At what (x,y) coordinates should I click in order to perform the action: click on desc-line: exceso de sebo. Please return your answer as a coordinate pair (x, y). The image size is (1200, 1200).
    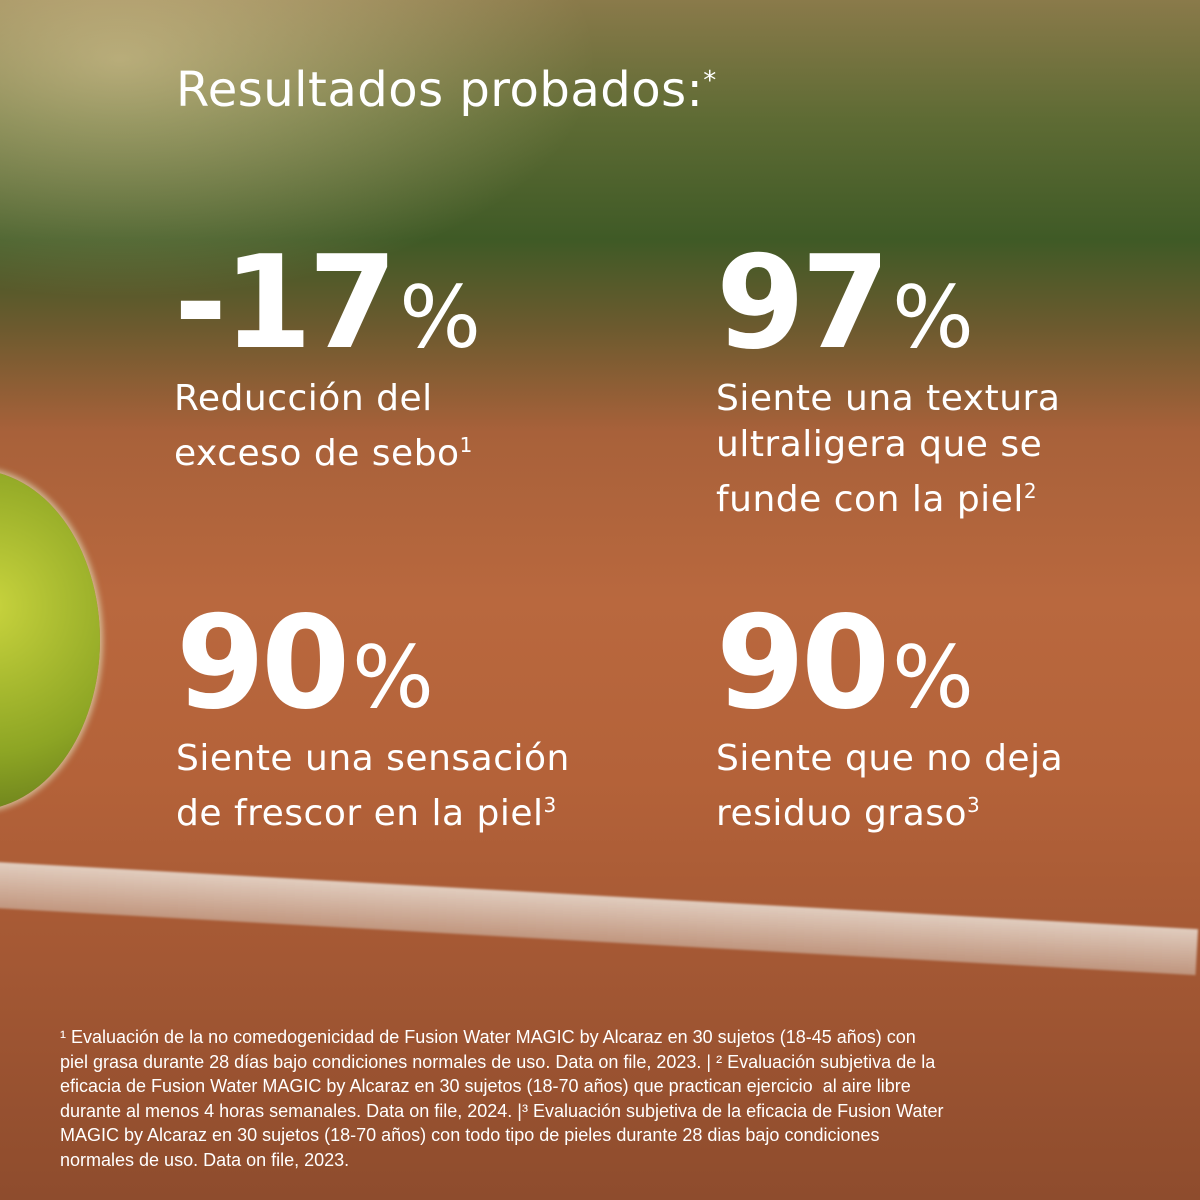
    Looking at the image, I should click on (317, 453).